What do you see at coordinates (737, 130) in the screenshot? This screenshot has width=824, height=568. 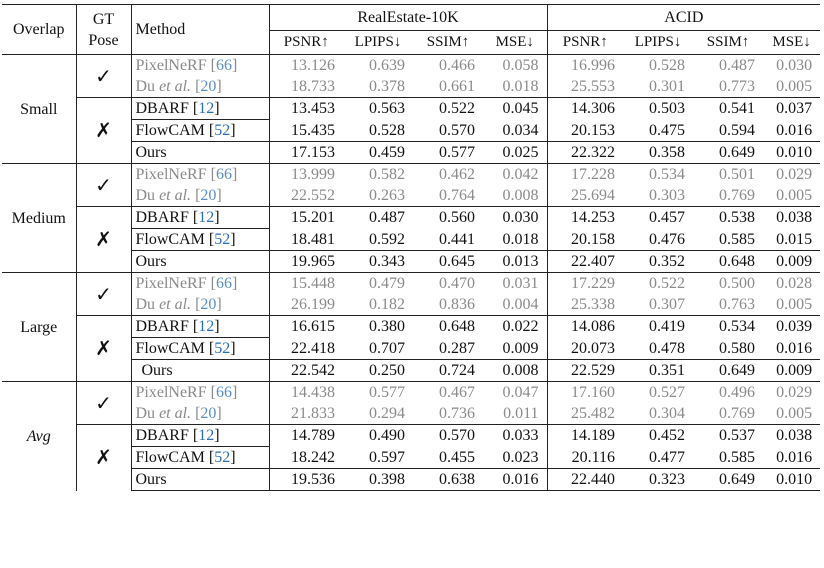 I see `acid-value: 0.594` at bounding box center [737, 130].